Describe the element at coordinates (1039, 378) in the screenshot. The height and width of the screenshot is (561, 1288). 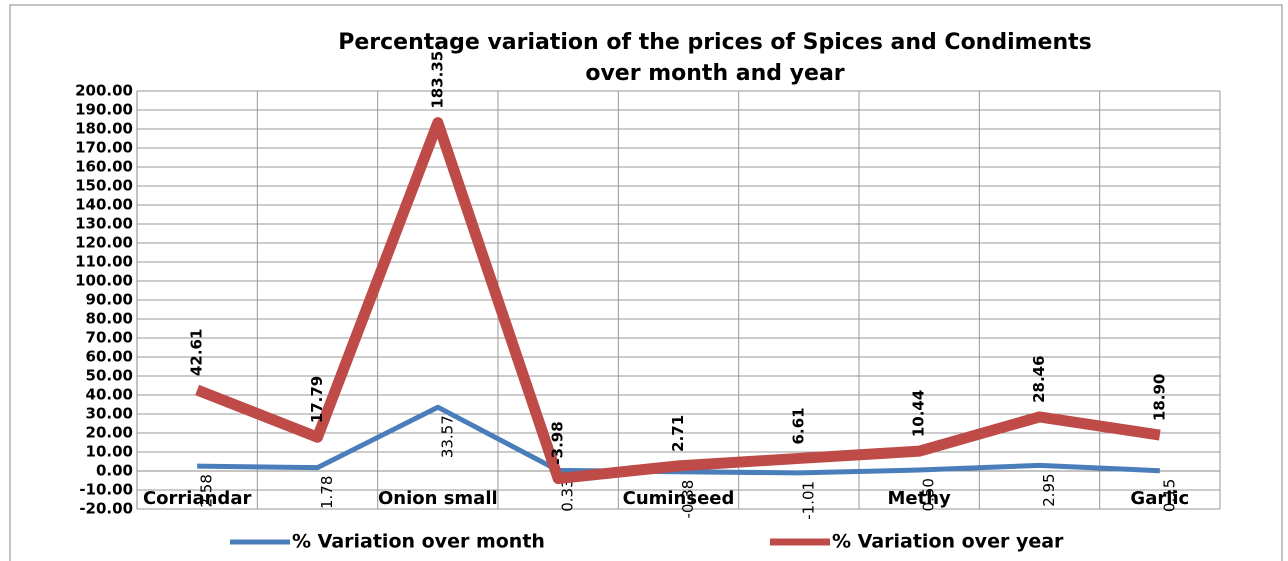
I see `data-label: 28.46` at that location.